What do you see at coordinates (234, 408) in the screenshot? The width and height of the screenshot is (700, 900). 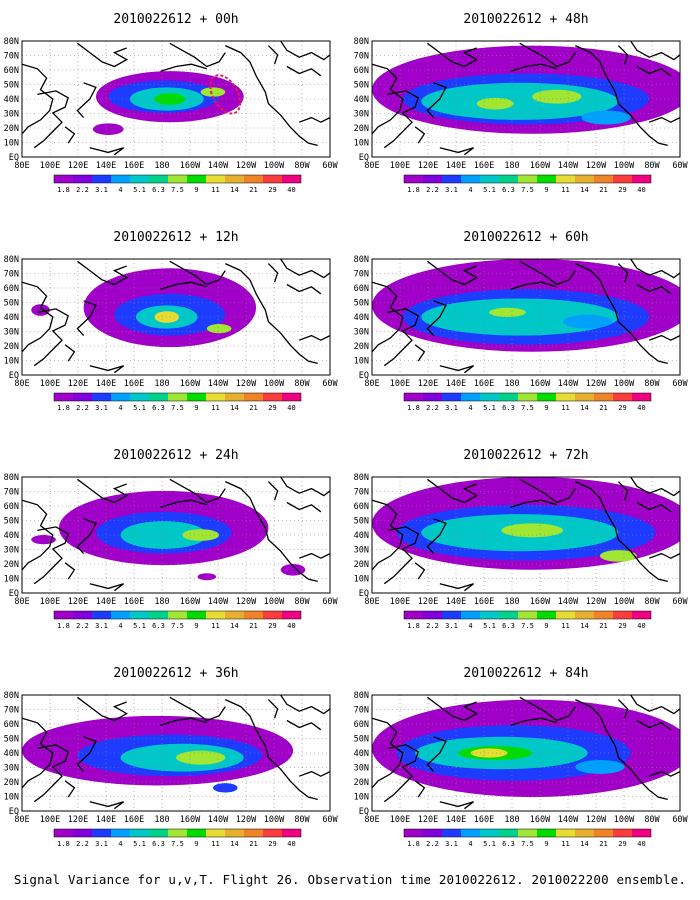 I see `colorbar-label: 14` at bounding box center [234, 408].